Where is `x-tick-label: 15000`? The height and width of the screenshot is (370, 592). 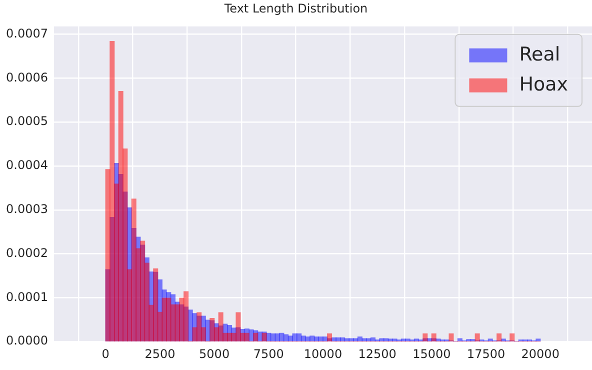 x-tick-label: 15000 is located at coordinates (431, 353).